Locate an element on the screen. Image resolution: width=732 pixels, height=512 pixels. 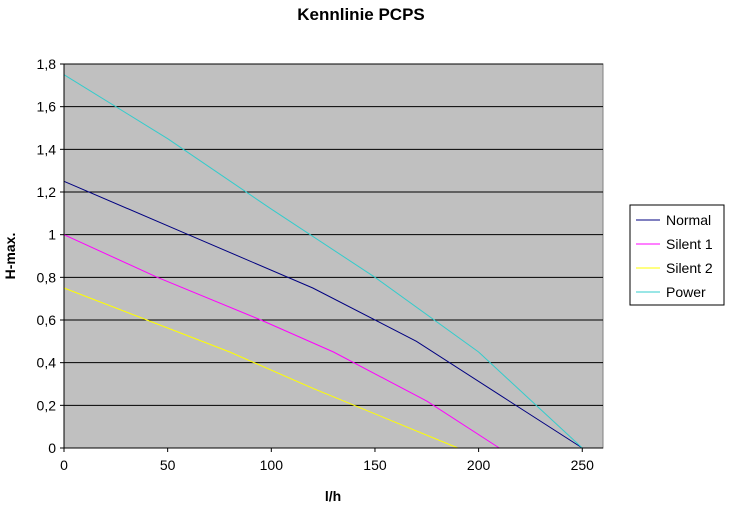
legend: Normal Silent 1 Silent 2 Power is located at coordinates (677, 255).